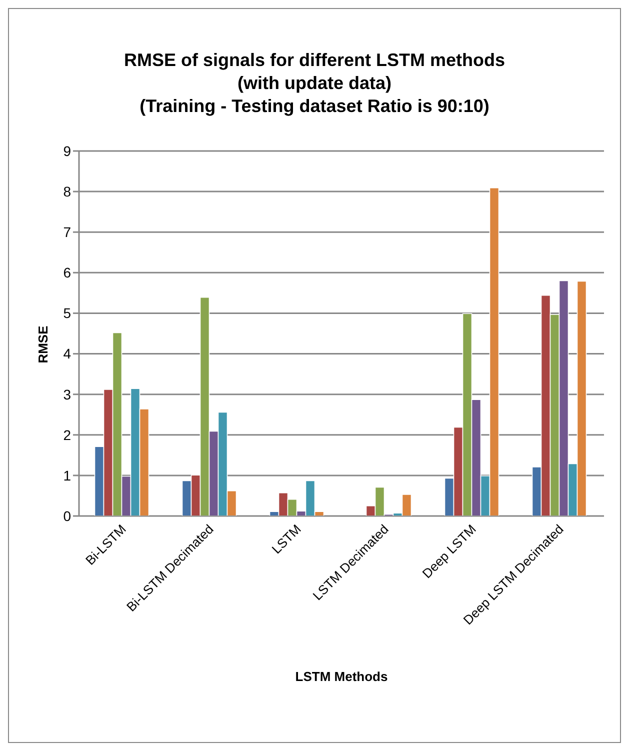 Image resolution: width=629 pixels, height=751 pixels. Describe the element at coordinates (314, 83) in the screenshot. I see `chart-title: RMSE of signals for different LSTM methods (with update data) (Training - Testing dataset Ratio is 90:10)` at that location.